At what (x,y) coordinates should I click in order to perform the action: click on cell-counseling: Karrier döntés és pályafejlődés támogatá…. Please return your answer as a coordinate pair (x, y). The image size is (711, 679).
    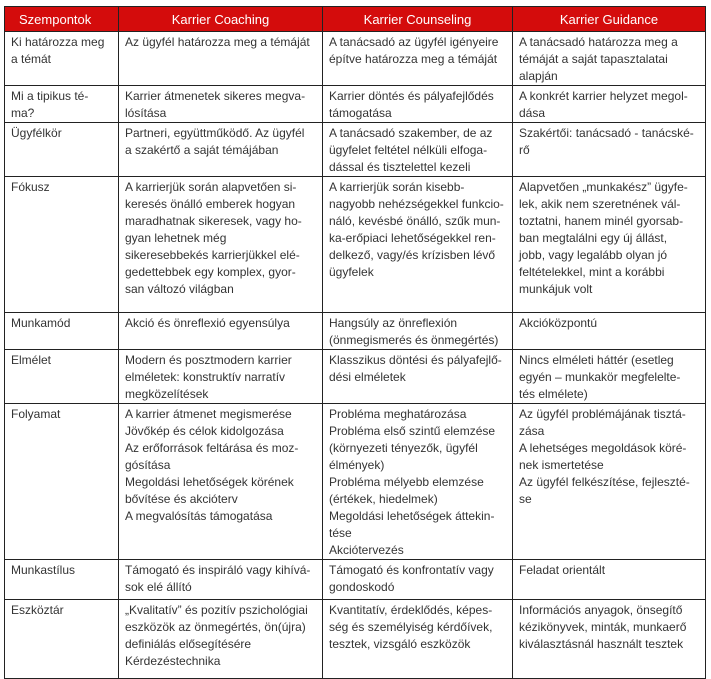
    Looking at the image, I should click on (417, 104).